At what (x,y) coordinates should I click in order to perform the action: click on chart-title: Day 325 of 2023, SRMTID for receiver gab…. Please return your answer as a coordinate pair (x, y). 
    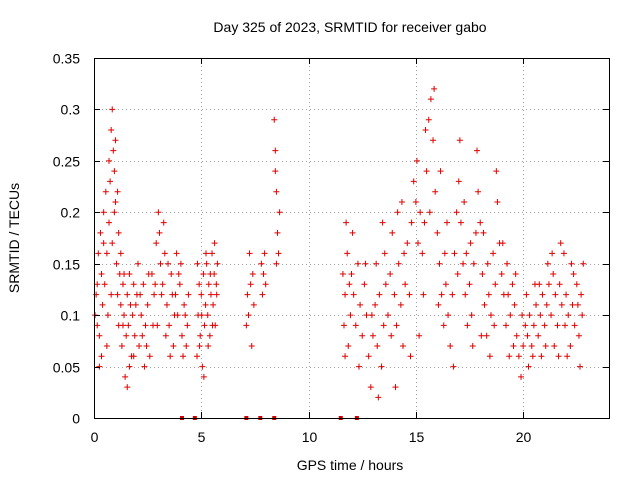
    Looking at the image, I should click on (349, 27).